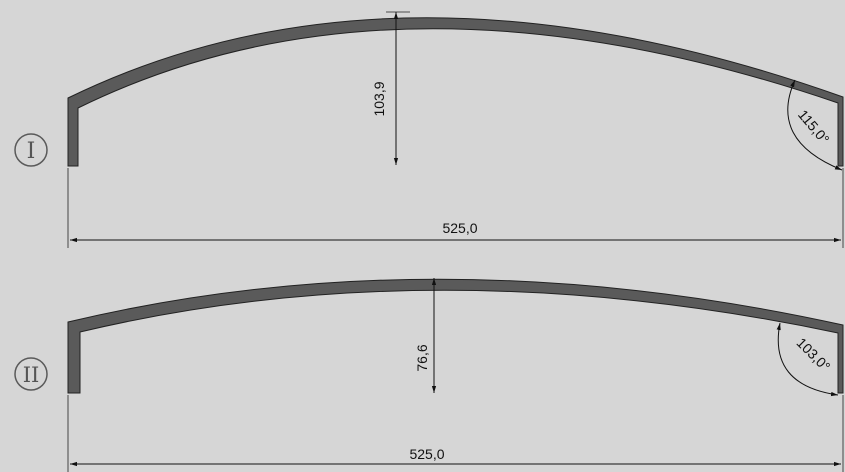 The image size is (845, 472). Describe the element at coordinates (426, 454) in the screenshot. I see `width-label-2: 525,0` at that location.